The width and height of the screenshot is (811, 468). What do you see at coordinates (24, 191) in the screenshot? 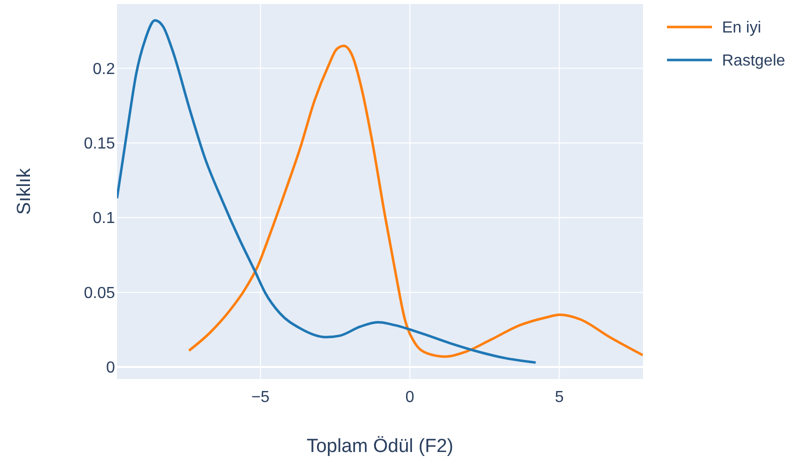
I see `y-axis-title: Sıklık` at bounding box center [24, 191].